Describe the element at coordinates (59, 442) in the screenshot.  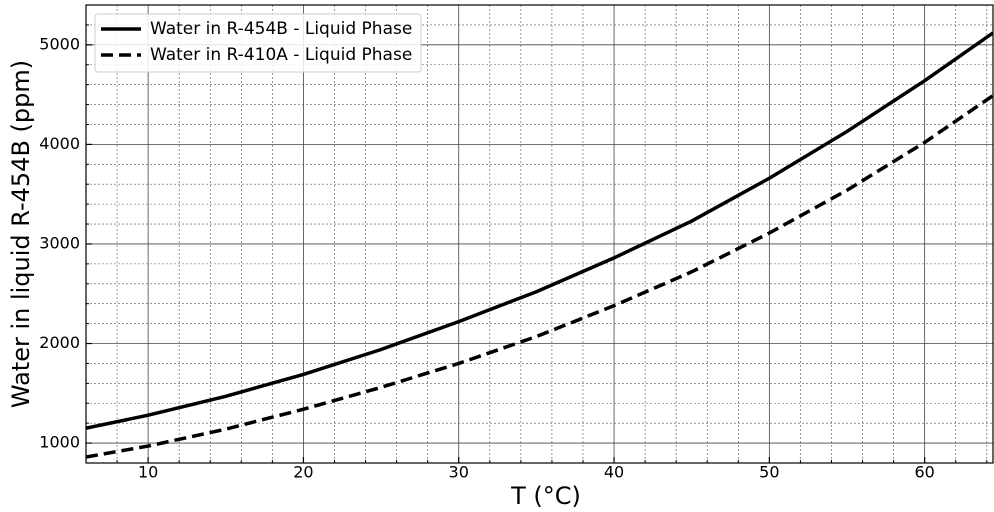
I see `y-tick-label: 1000` at that location.